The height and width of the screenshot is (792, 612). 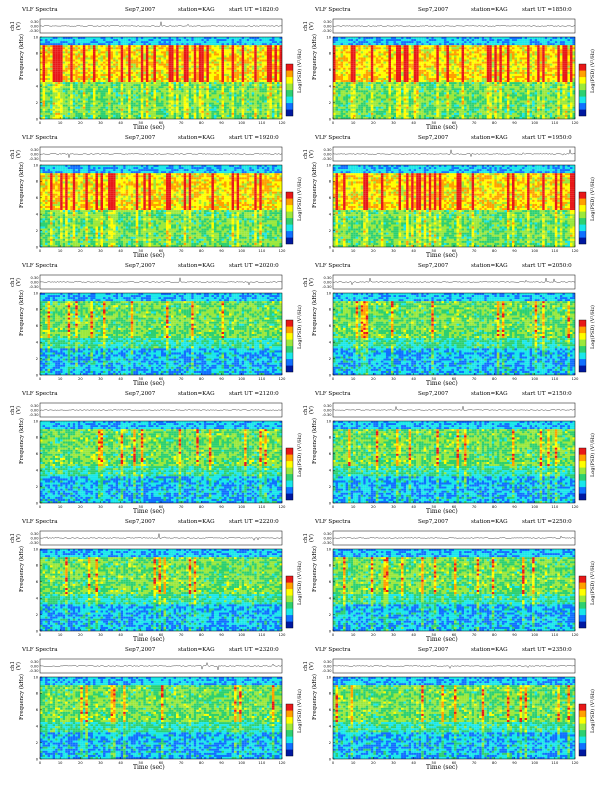 What do you see at coordinates (242, 123) in the screenshot?
I see `x-tick-label: 100` at bounding box center [242, 123].